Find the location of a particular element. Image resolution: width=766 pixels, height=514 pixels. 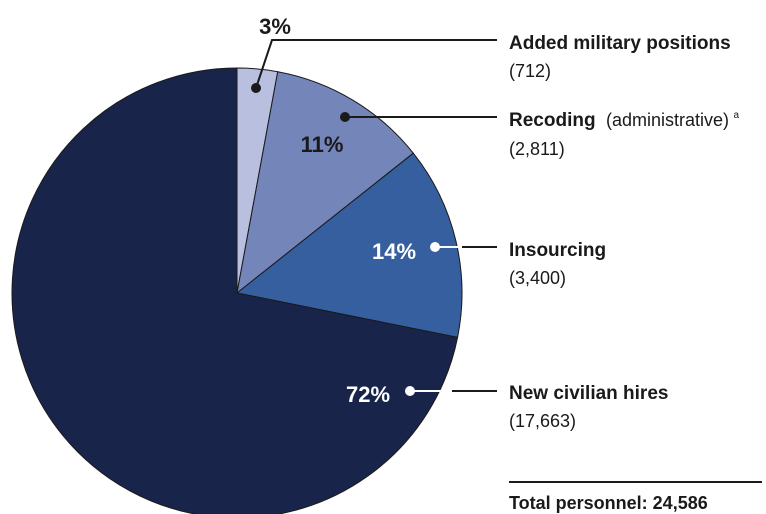

category-label-recoding: Recoding (administrative) a is located at coordinates (624, 120).